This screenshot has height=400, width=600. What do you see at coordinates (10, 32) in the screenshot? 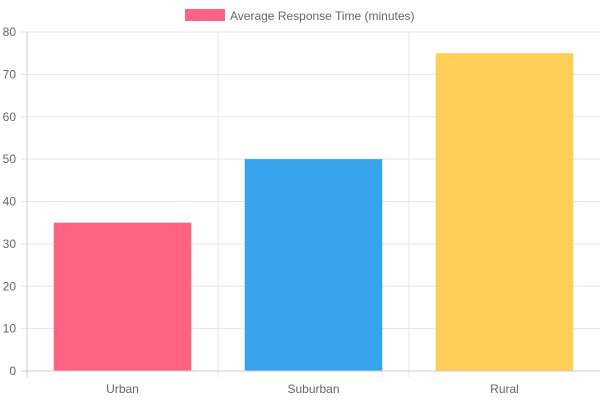
I see `y-tick-label: 80` at bounding box center [10, 32].